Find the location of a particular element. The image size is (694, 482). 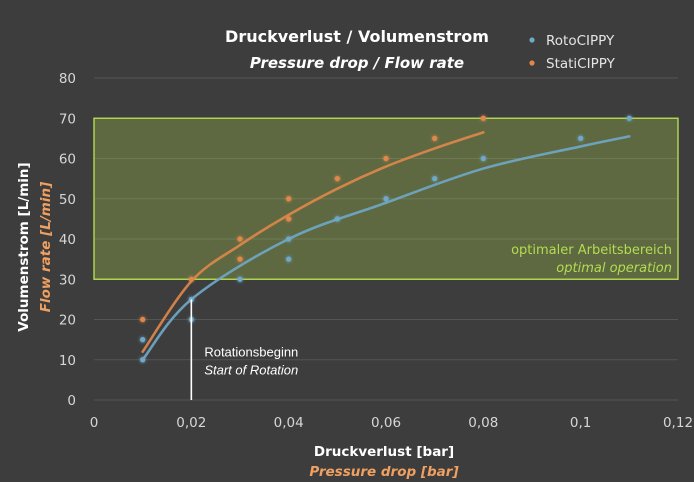

y-tick-label: 50 is located at coordinates (67, 200).